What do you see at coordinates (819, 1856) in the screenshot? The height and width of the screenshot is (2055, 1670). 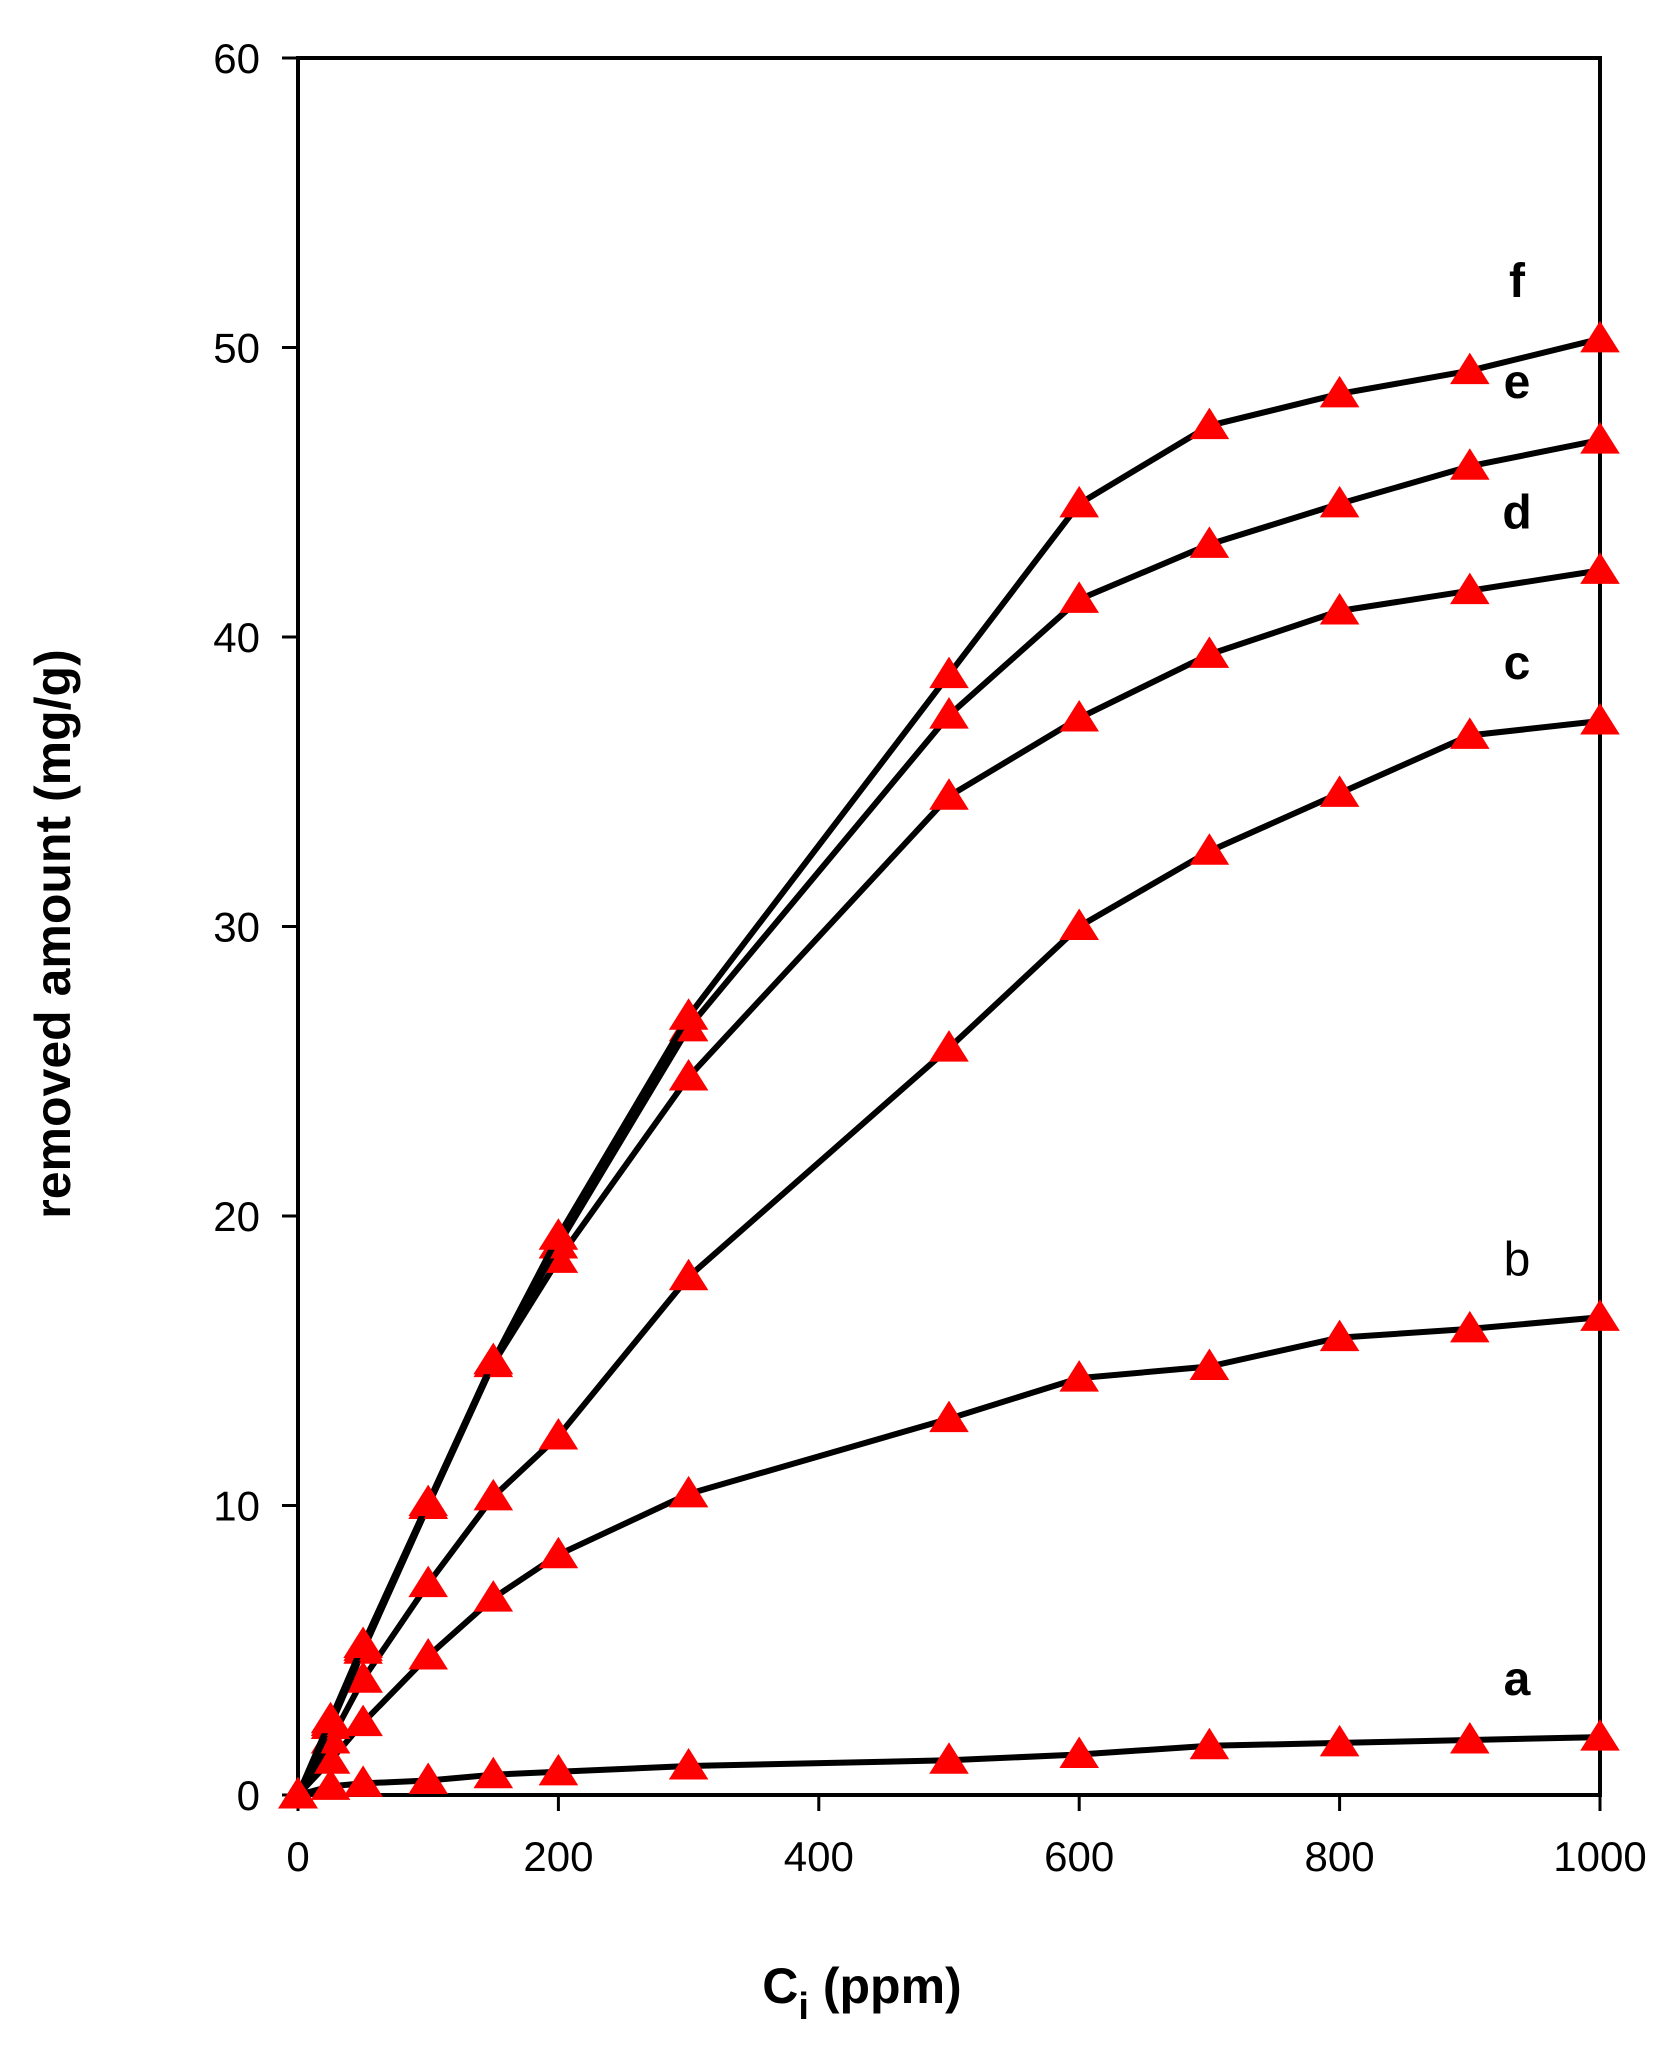 I see `x-tick-label: 400` at bounding box center [819, 1856].